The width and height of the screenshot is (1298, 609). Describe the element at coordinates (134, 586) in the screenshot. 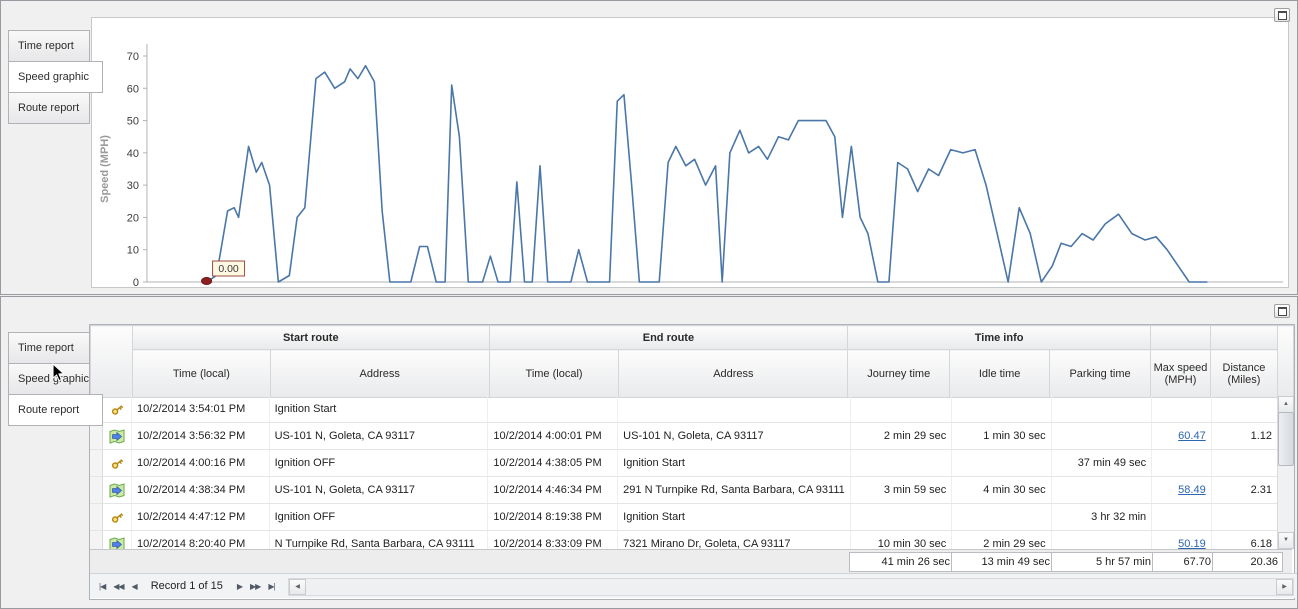

I see `nav-prev-button: ◀` at that location.